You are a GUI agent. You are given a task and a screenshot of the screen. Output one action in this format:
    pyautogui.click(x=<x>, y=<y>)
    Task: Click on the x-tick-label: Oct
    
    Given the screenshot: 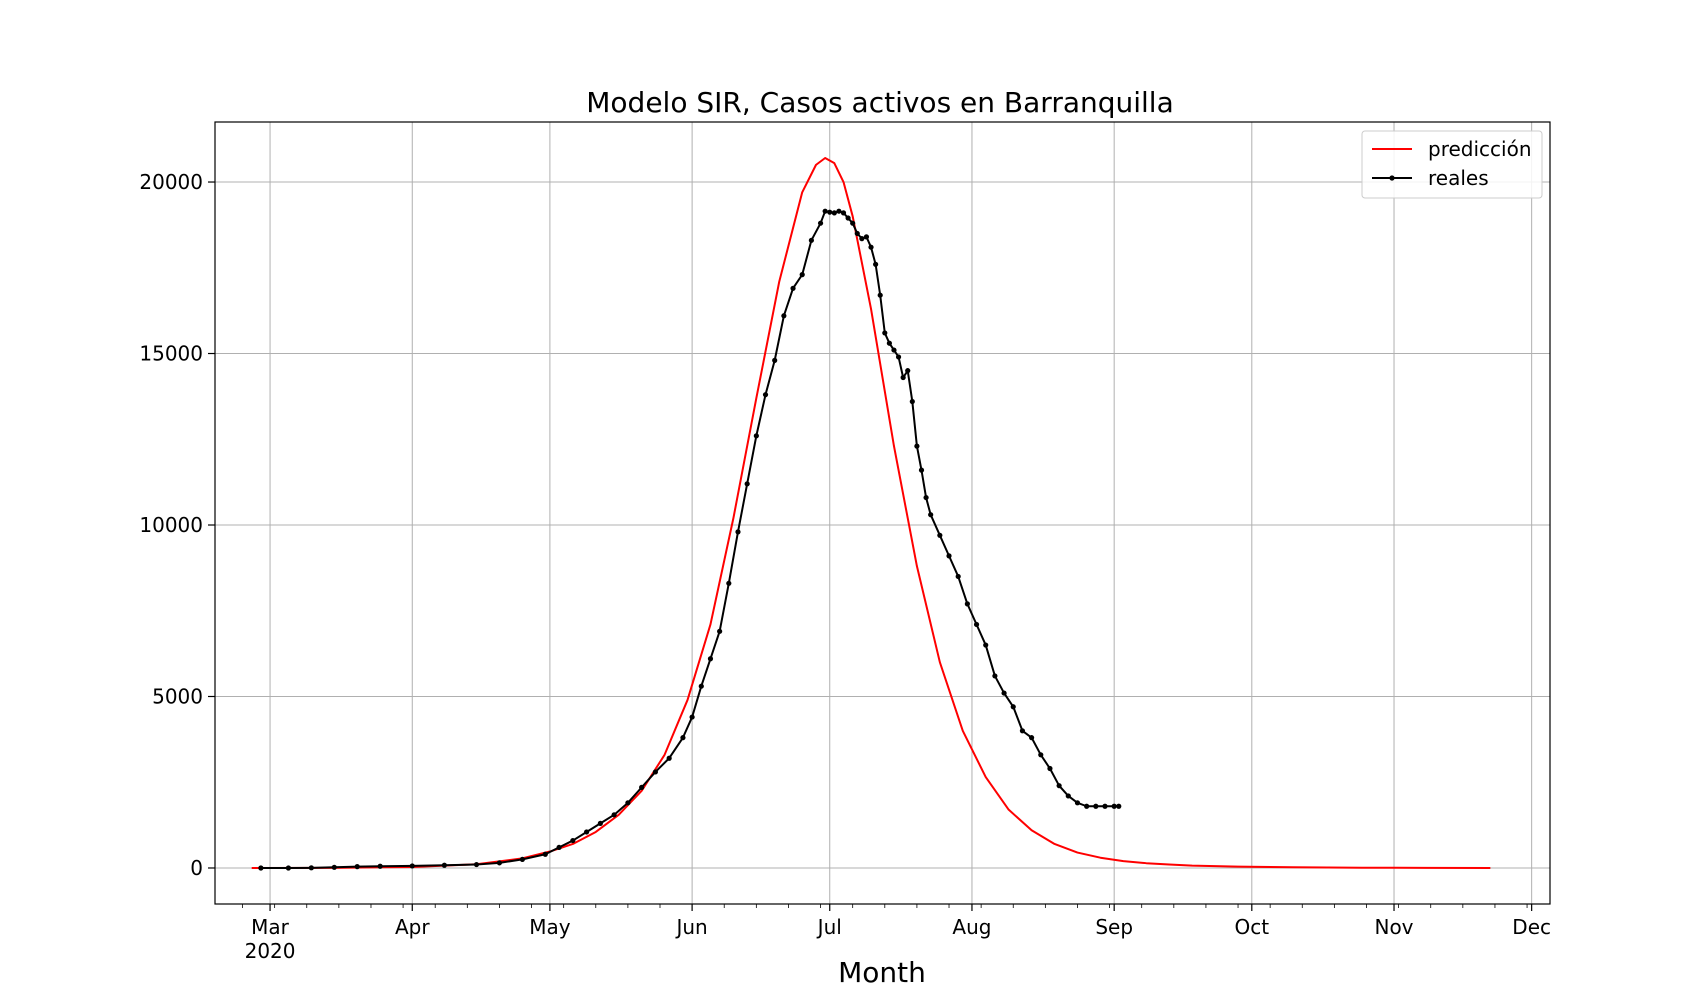 What is the action you would take?
    pyautogui.click(x=1252, y=927)
    